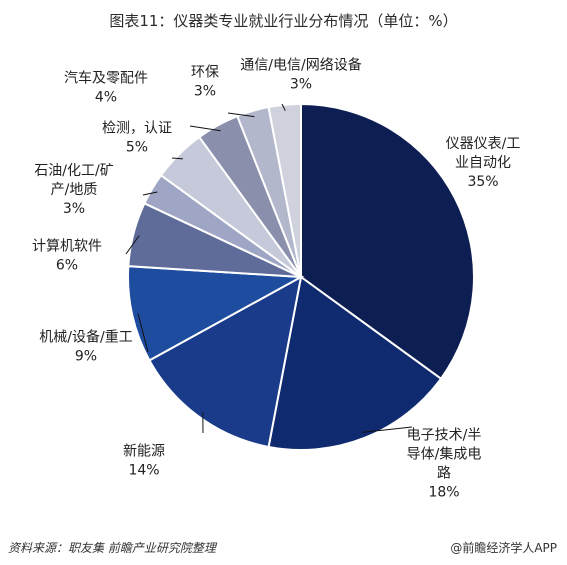  What do you see at coordinates (112, 548) in the screenshot?
I see `source-note: 资料来源：职友集 前瞻产业研究院整理` at bounding box center [112, 548].